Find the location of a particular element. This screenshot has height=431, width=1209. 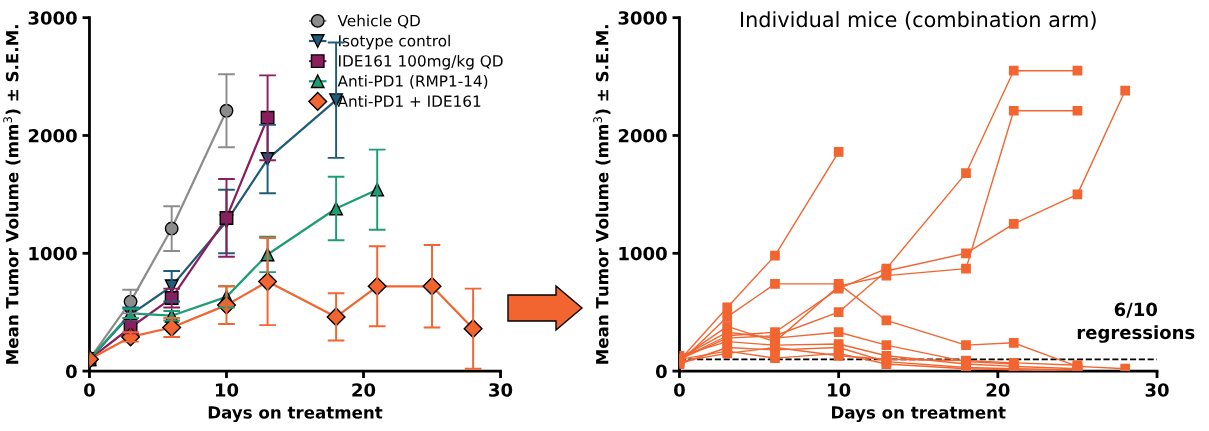

legend-label: Isotype control is located at coordinates (394, 42).